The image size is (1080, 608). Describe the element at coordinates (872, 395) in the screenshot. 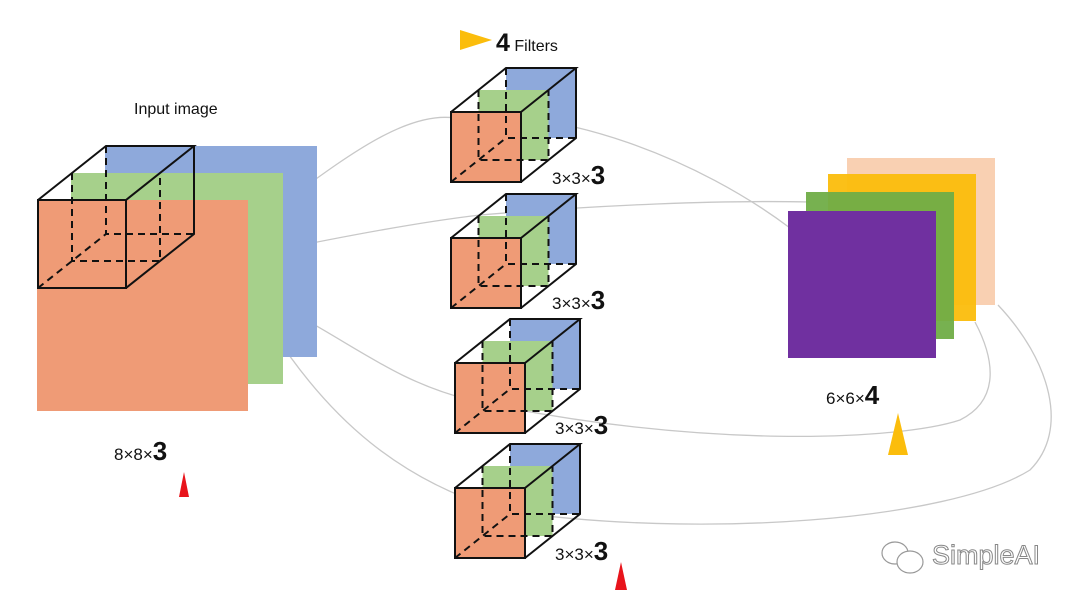

I see `output-dims-channels: 4` at that location.